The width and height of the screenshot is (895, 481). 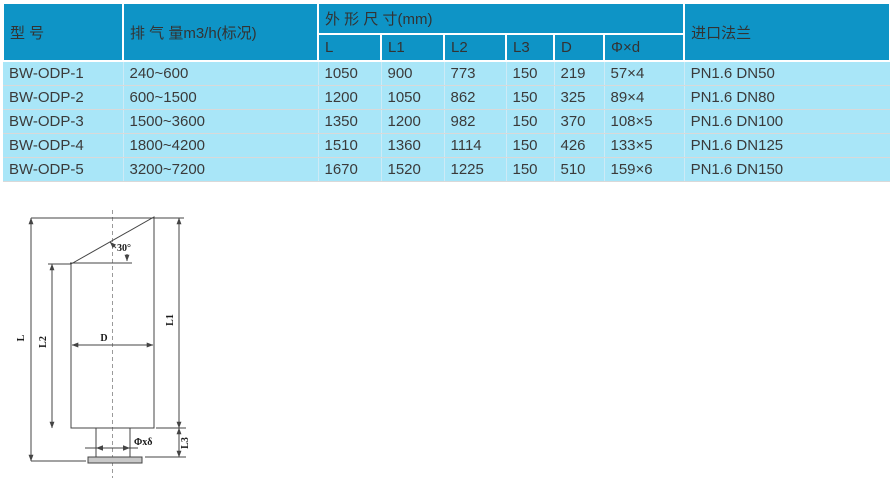 I want to click on cell-D: 426, so click(x=579, y=145).